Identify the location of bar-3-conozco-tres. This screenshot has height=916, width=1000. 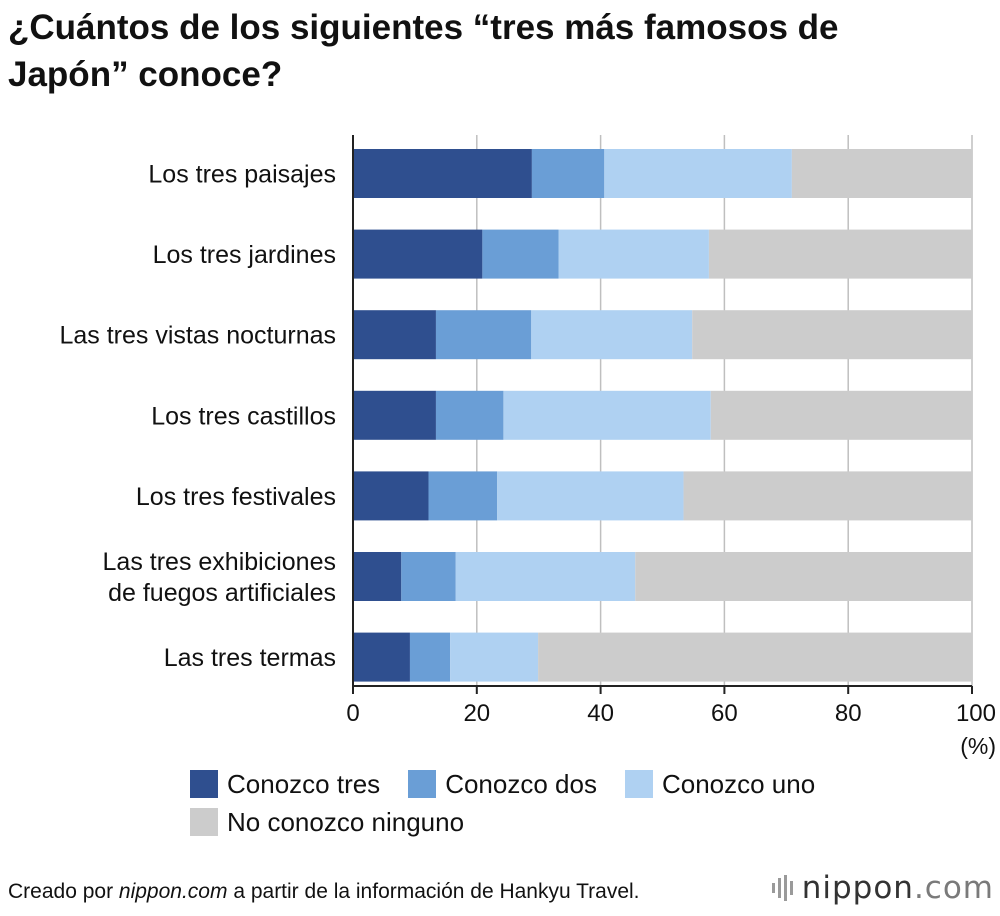
(394, 335).